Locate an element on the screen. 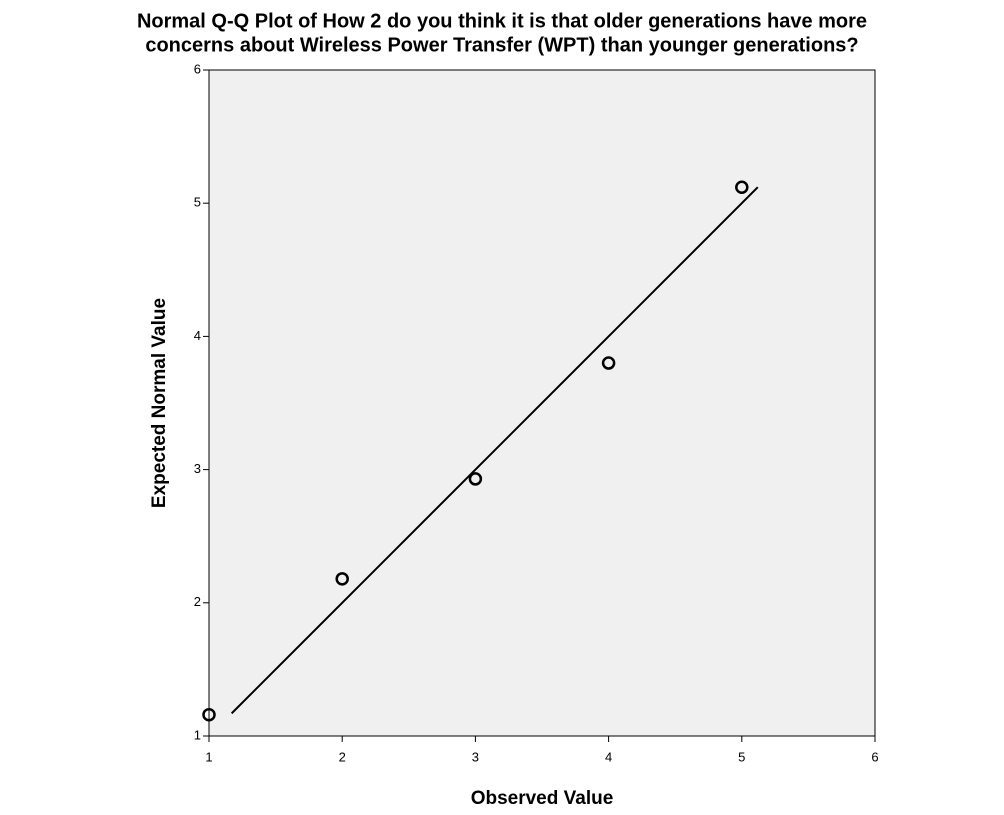 The height and width of the screenshot is (815, 1004). x-tick-label: 4 is located at coordinates (608, 756).